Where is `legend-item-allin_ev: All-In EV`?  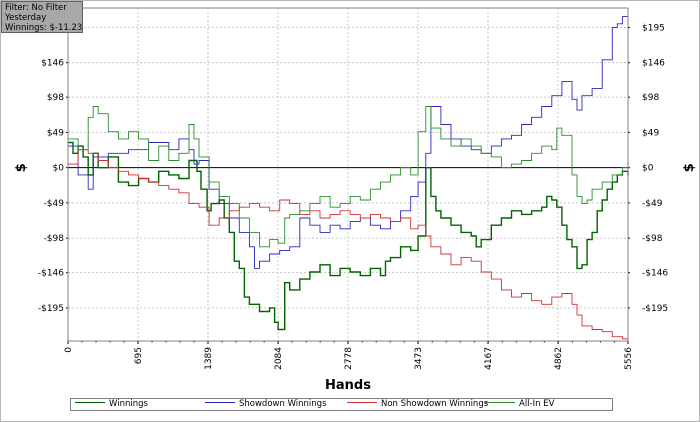 legend-item-allin_ev: All-In EV is located at coordinates (519, 404).